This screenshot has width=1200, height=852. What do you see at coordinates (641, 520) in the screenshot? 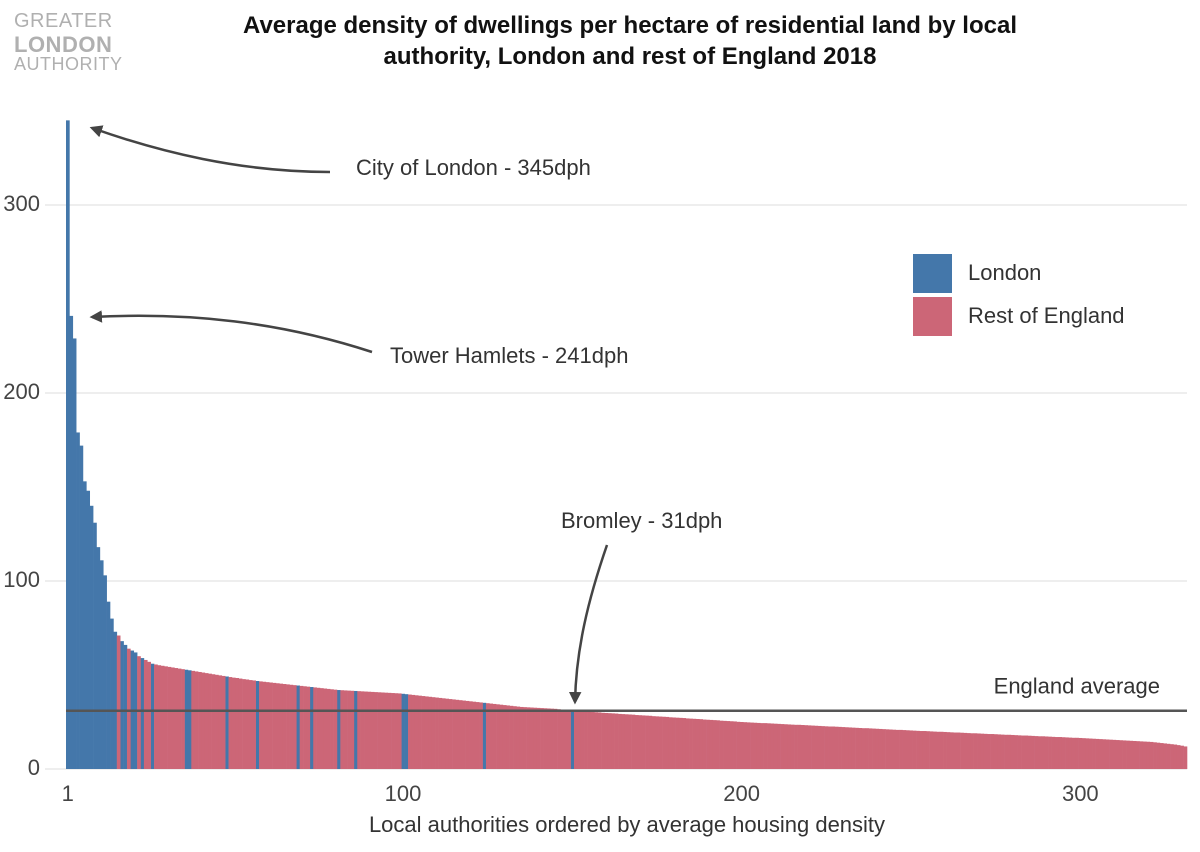
I see `annotation: Bromley - 31dph` at bounding box center [641, 520].